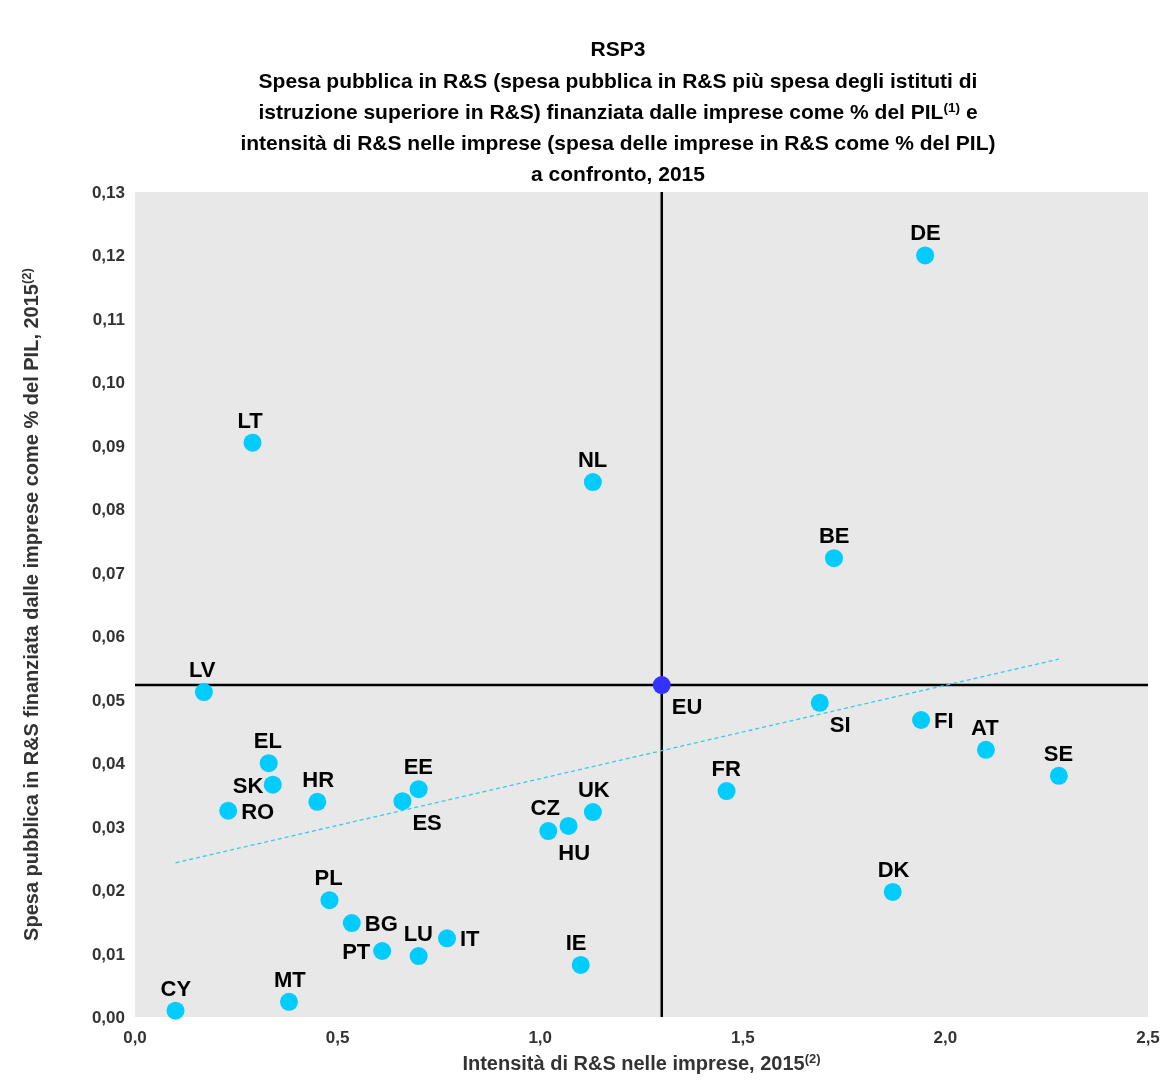 The image size is (1171, 1081). Describe the element at coordinates (893, 869) in the screenshot. I see `annotation: DK` at that location.